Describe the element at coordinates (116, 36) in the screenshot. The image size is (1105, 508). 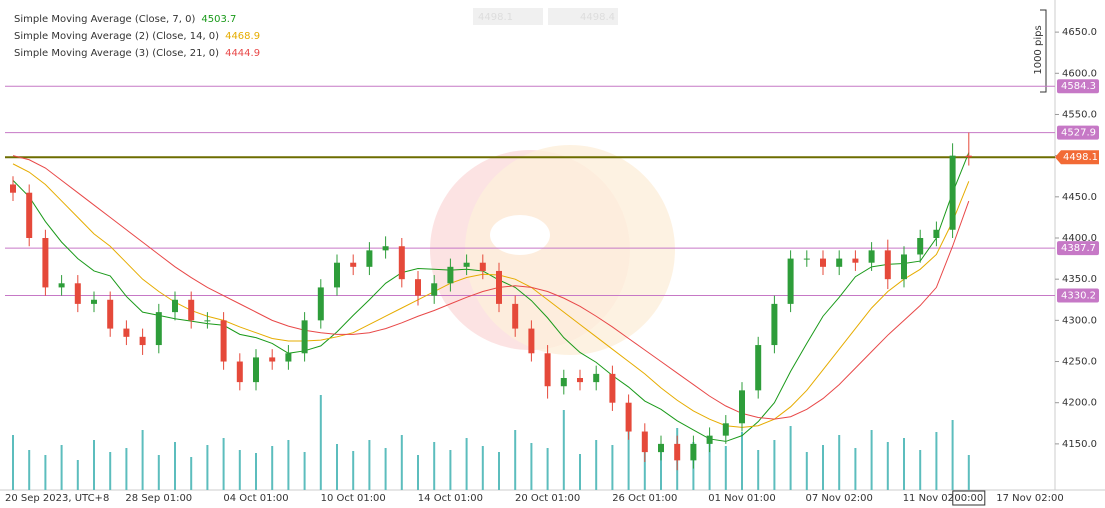
I see `legend-name: Simple Moving Average (2) (Close, 14, 0)` at that location.